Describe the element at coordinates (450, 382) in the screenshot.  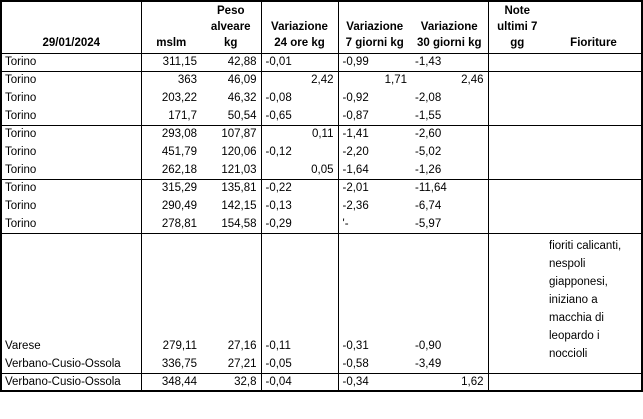
I see `cell-var30: 1,62` at that location.